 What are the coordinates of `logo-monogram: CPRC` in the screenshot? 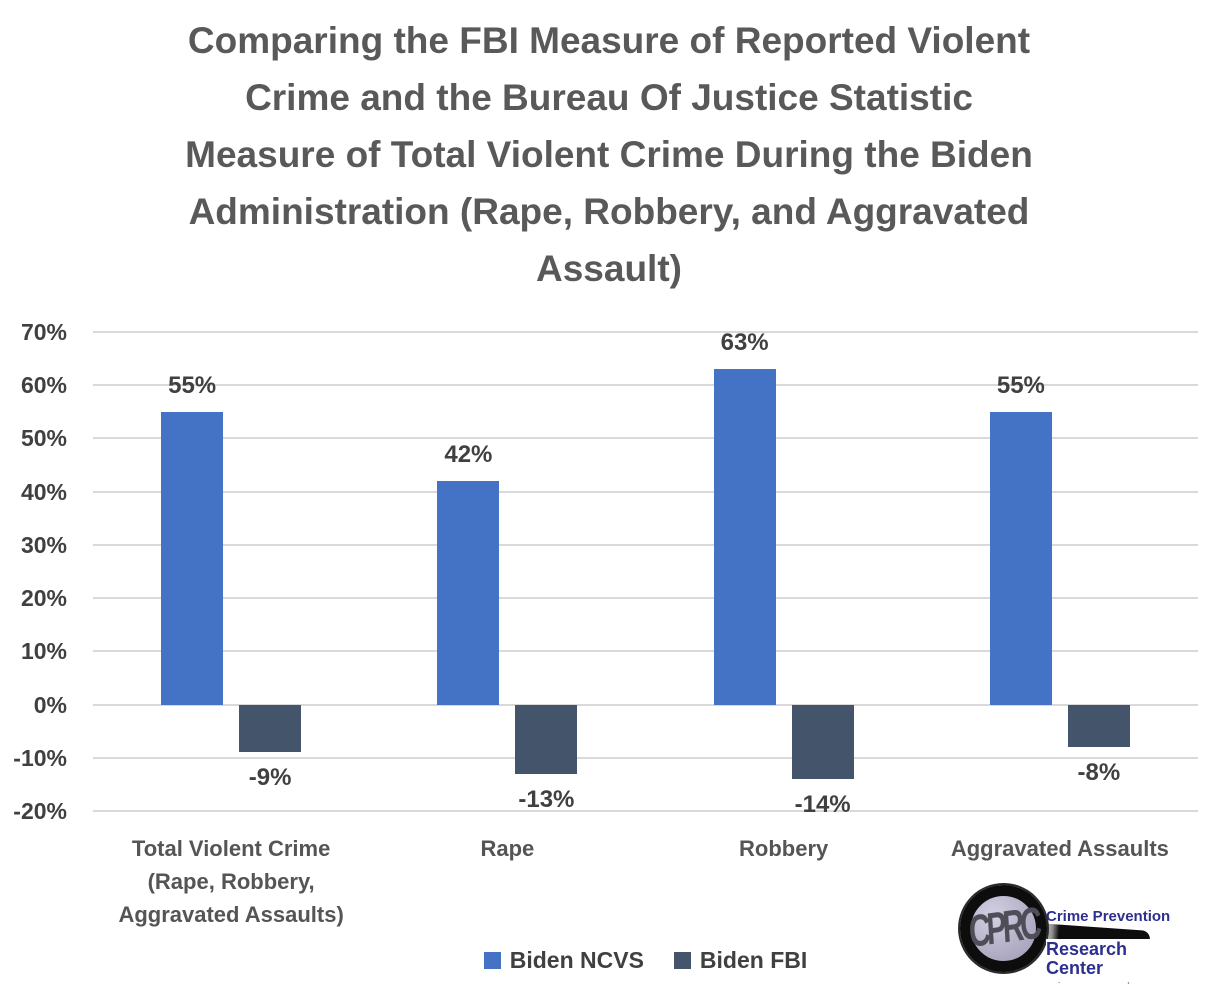 It's located at (1003, 927).